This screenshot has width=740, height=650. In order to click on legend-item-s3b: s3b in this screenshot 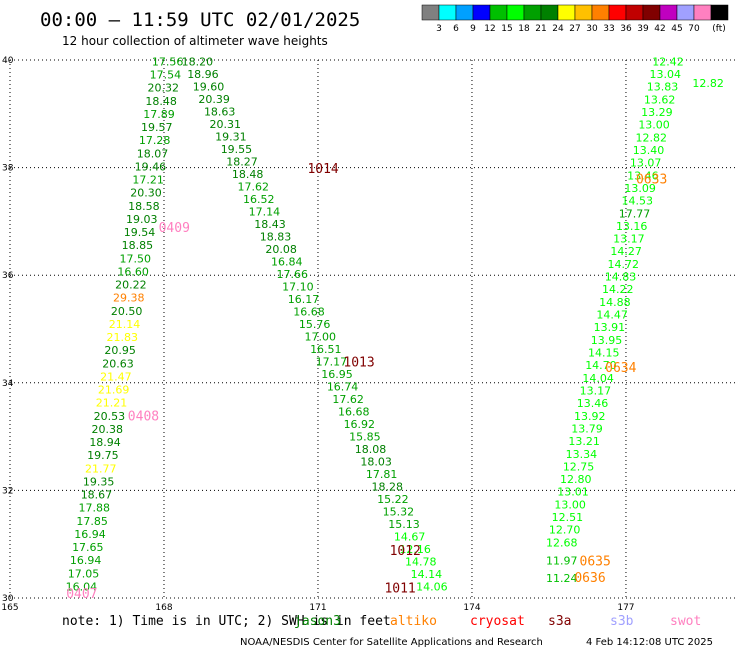, I will do `click(622, 621)`.